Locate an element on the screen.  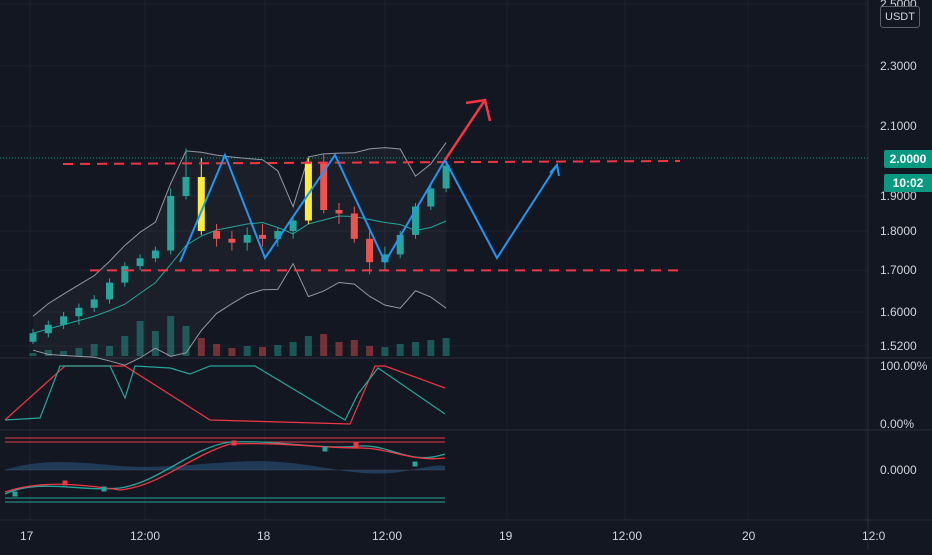
resistance-line is located at coordinates (371, 162).